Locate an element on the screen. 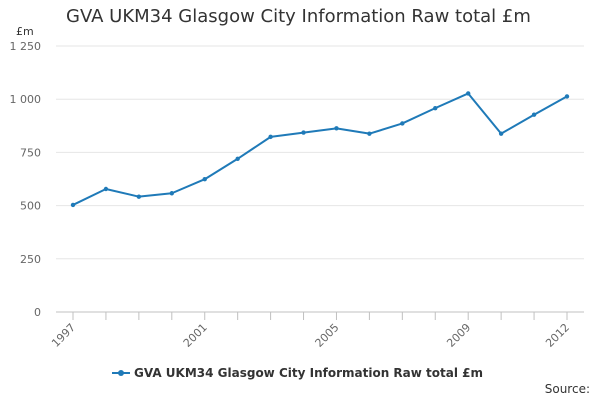 The image size is (600, 400). y-tick-label: 500 is located at coordinates (30, 206).